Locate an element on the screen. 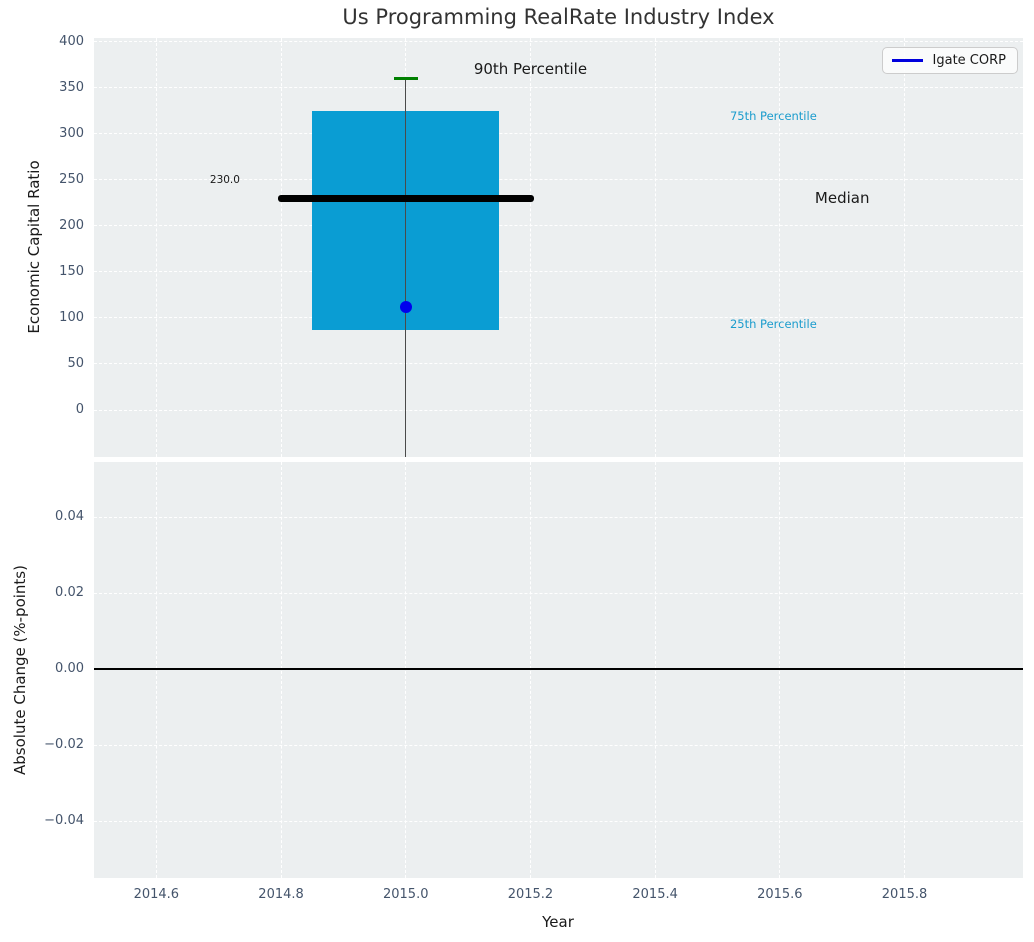 The height and width of the screenshot is (942, 1034). xlabel: Year is located at coordinates (558, 922).